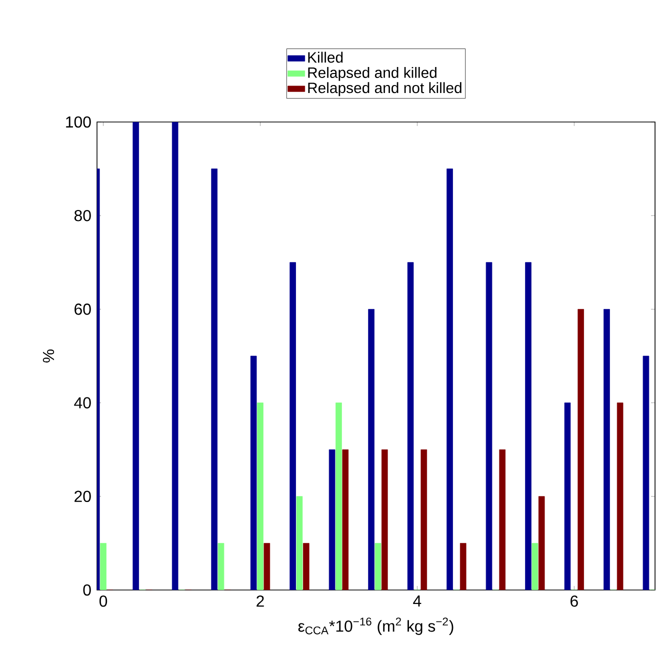 Image resolution: width=656 pixels, height=671 pixels. I want to click on x-tick-label: 2, so click(260, 601).